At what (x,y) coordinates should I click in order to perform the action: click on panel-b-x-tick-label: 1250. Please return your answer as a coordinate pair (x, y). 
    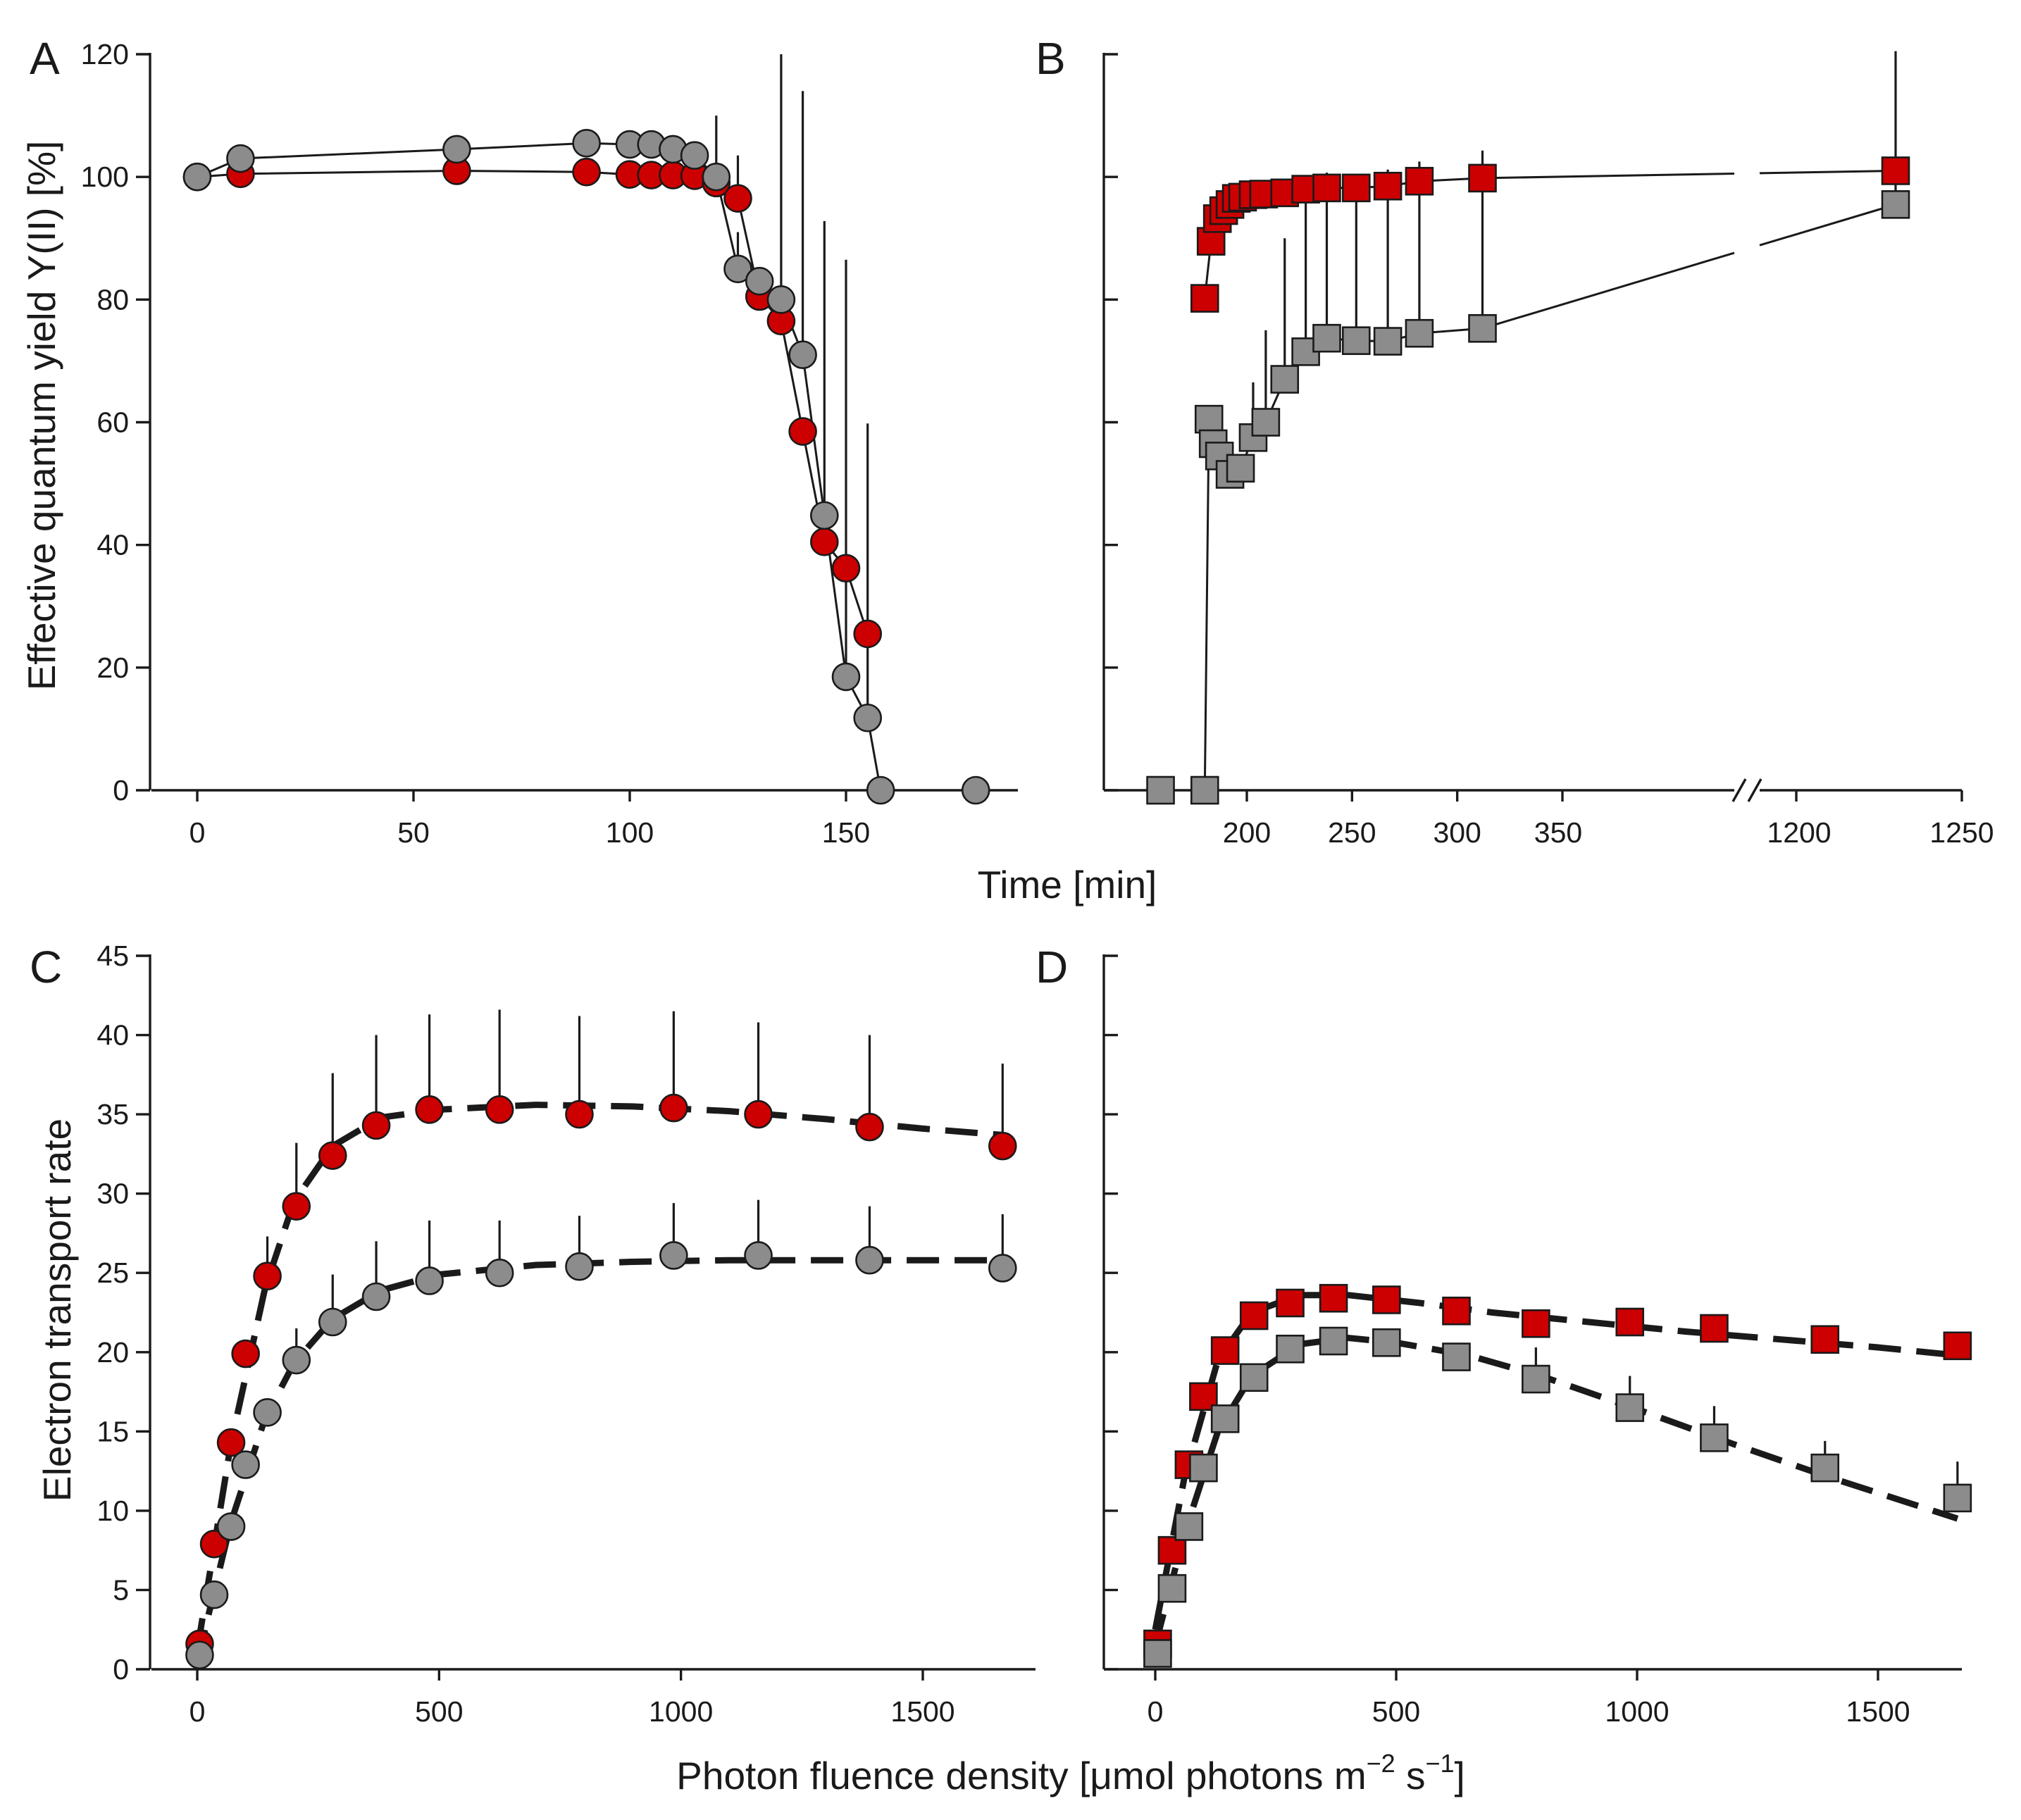
    Looking at the image, I should click on (1961, 832).